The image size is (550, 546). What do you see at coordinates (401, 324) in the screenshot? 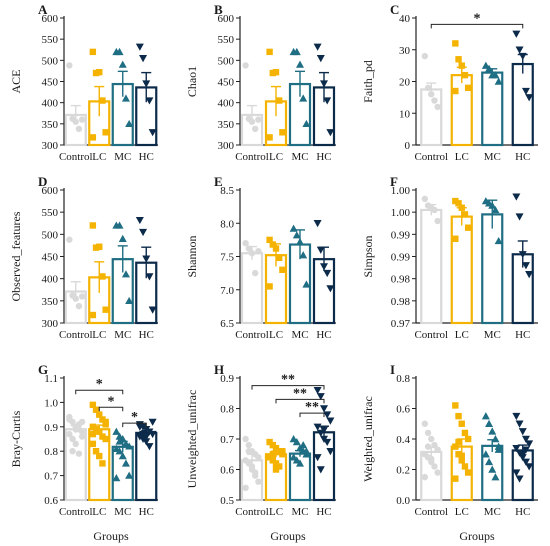
I see `y-tick-label: 0.97` at bounding box center [401, 324].